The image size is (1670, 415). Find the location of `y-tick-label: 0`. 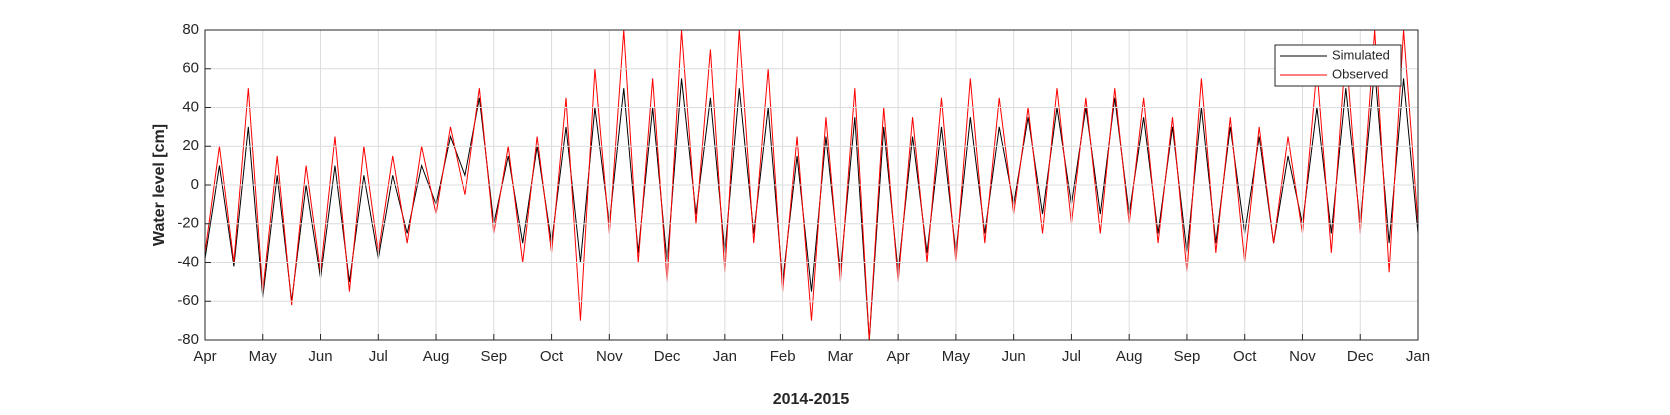

y-tick-label: 0 is located at coordinates (195, 184).